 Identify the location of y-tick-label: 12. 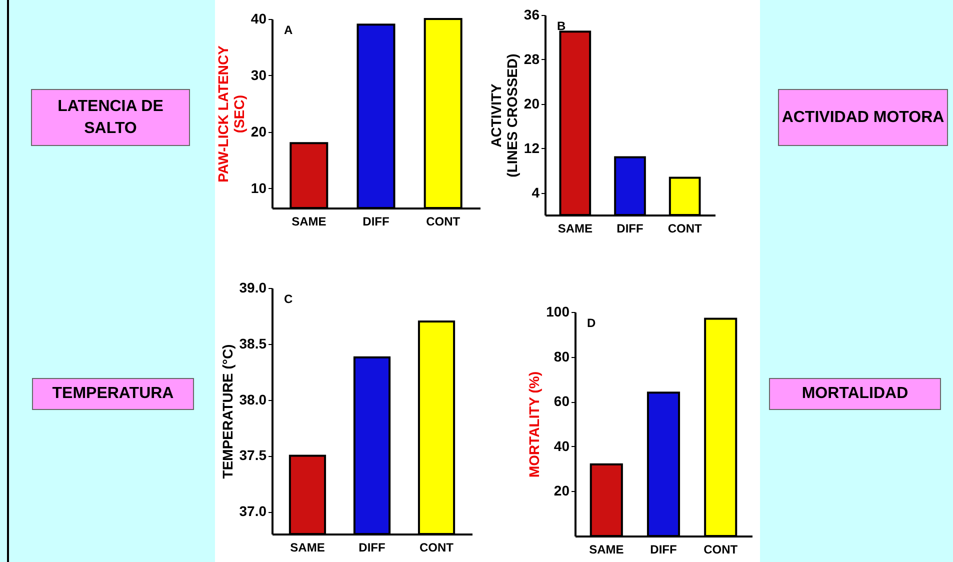
(532, 148).